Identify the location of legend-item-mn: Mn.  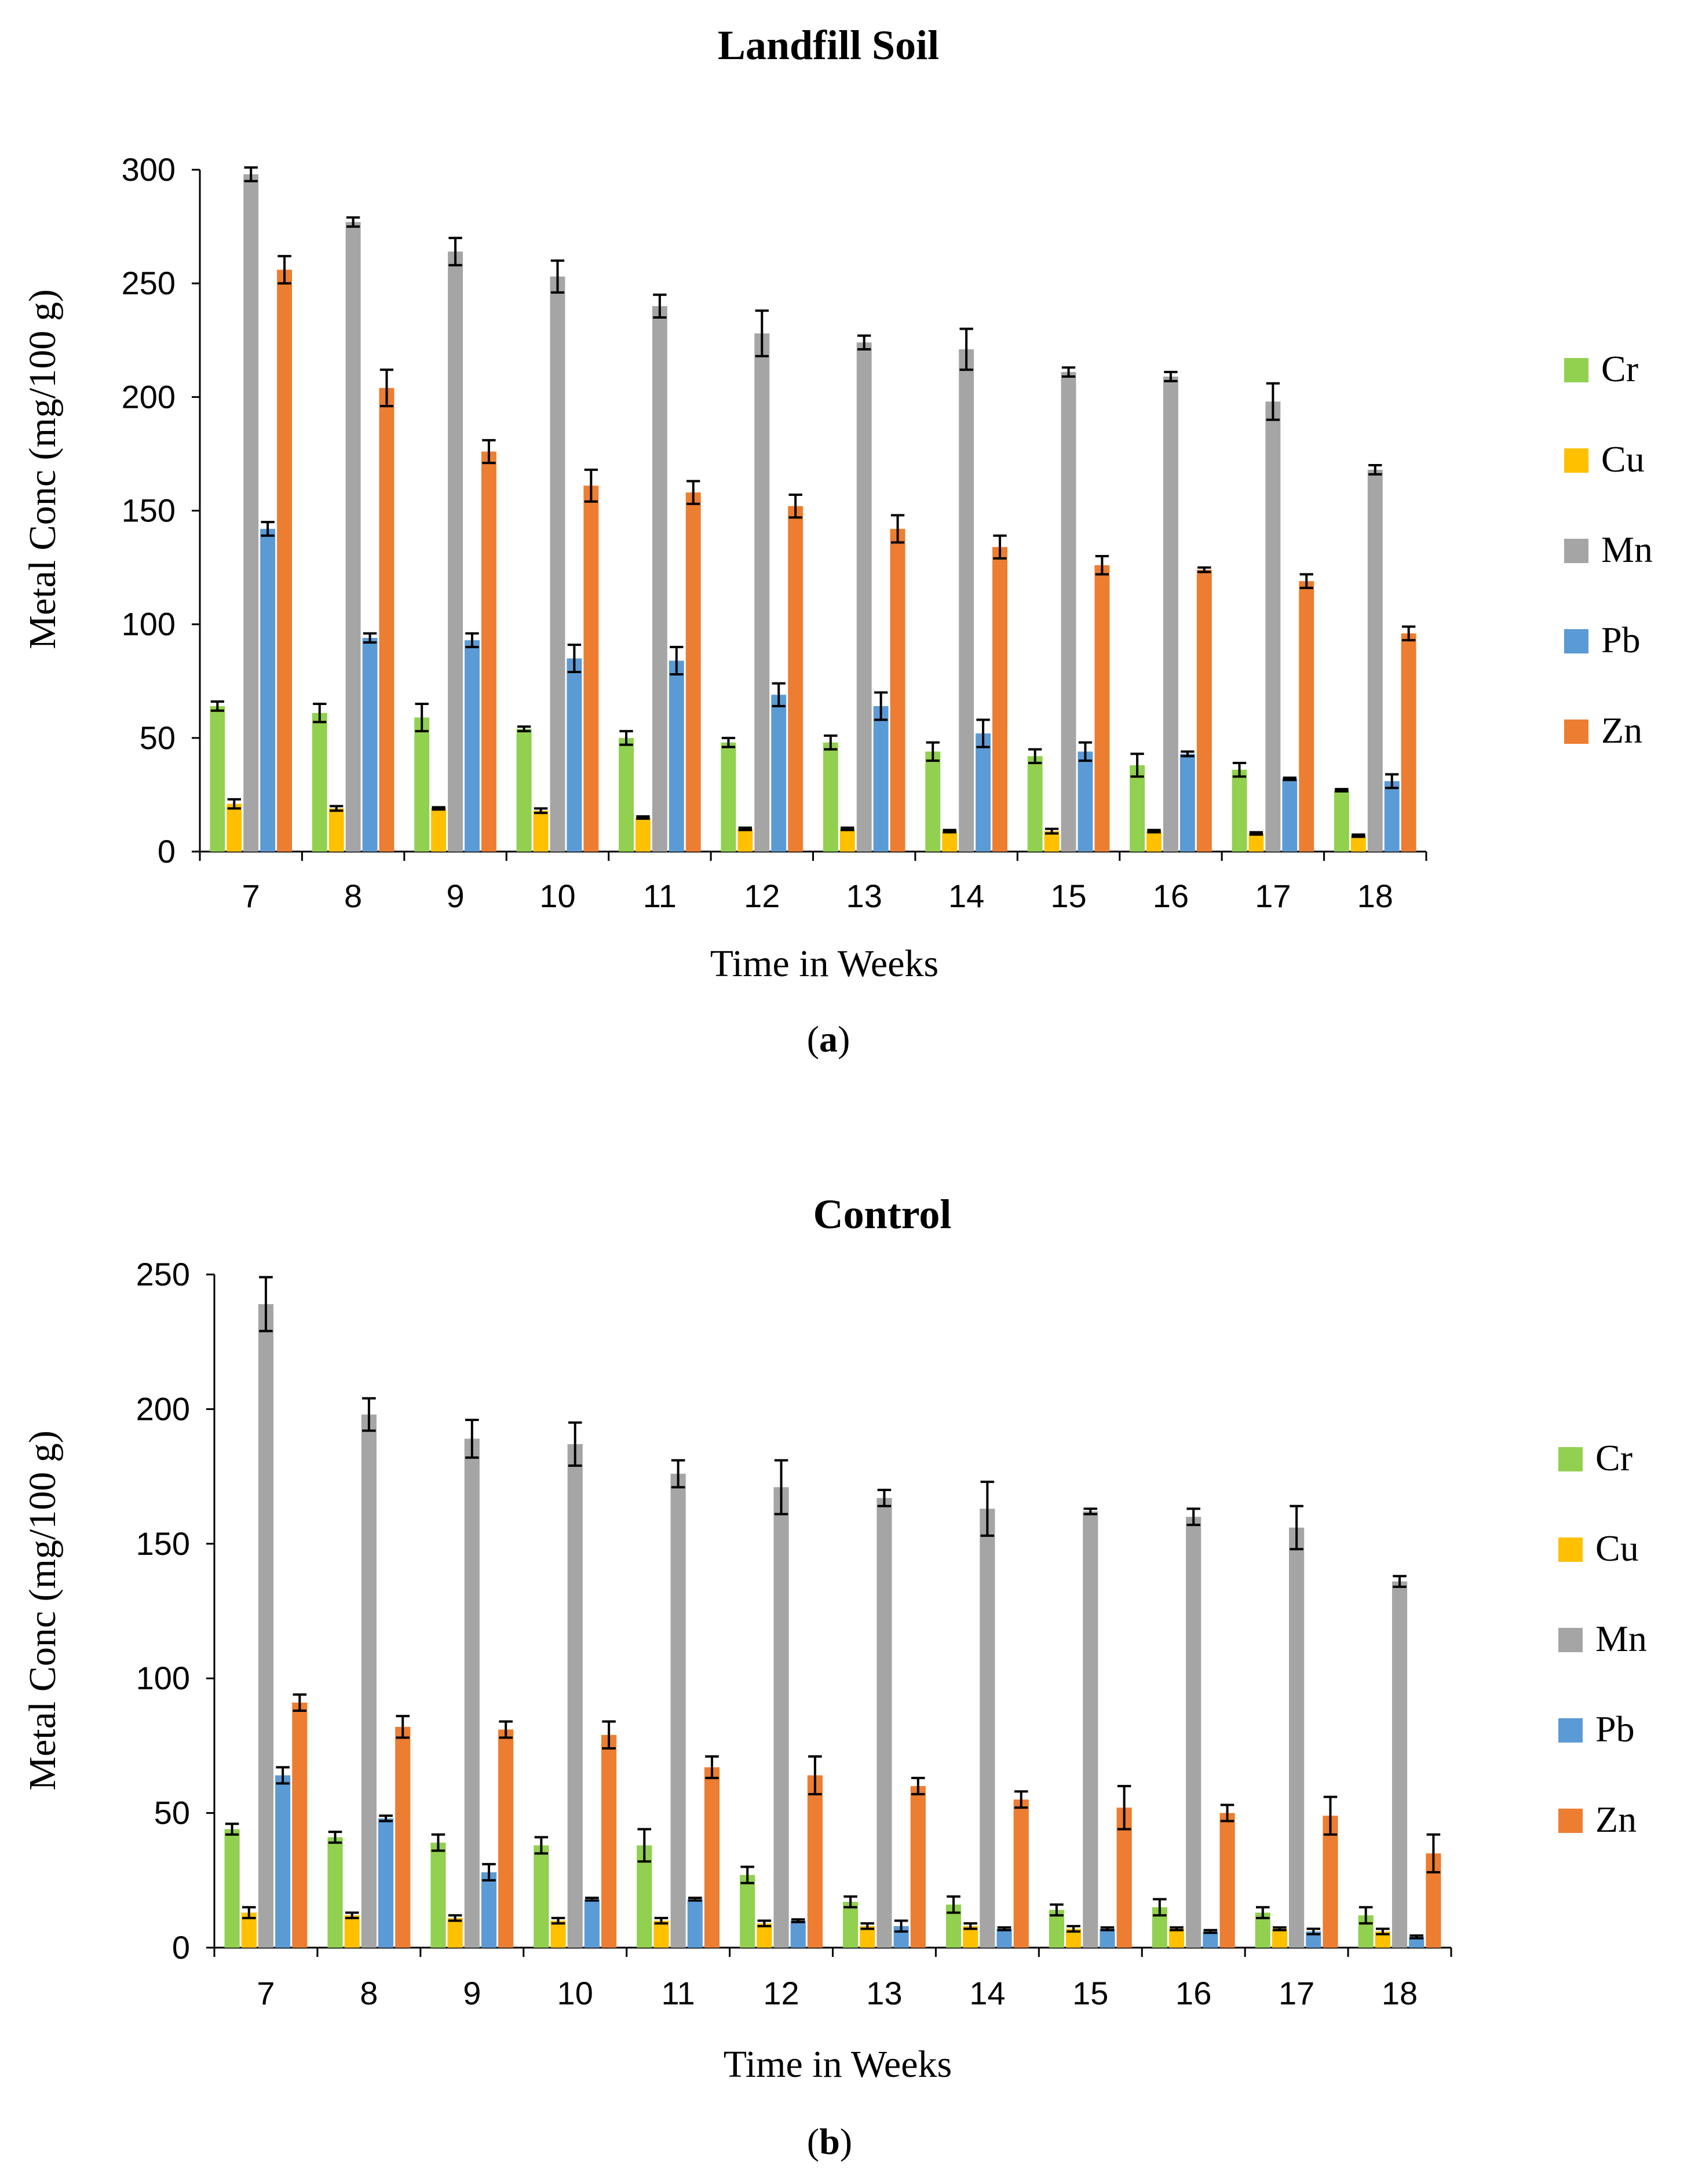
(1608, 550).